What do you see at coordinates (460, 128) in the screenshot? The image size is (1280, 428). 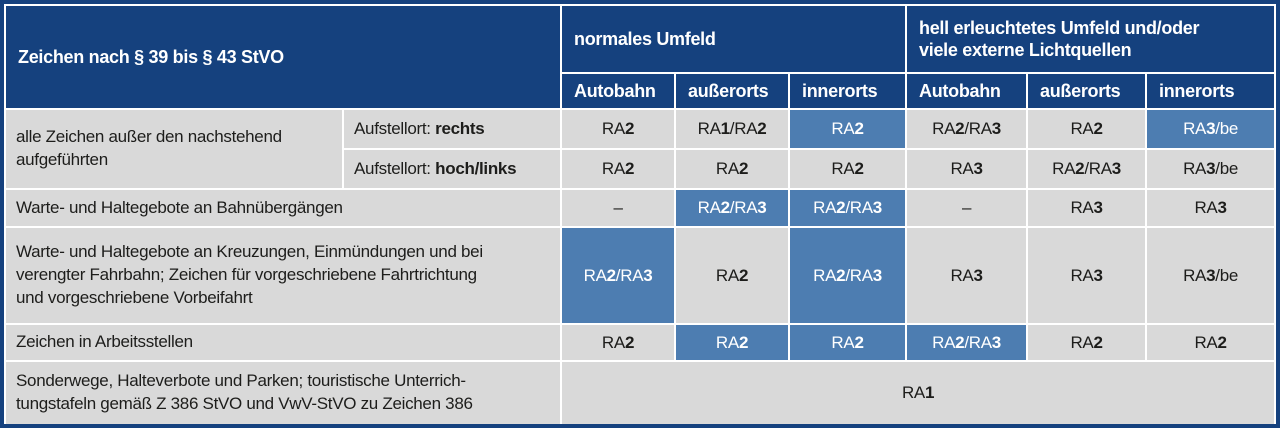 I see `aufstellort-value-rechts: rechts` at bounding box center [460, 128].